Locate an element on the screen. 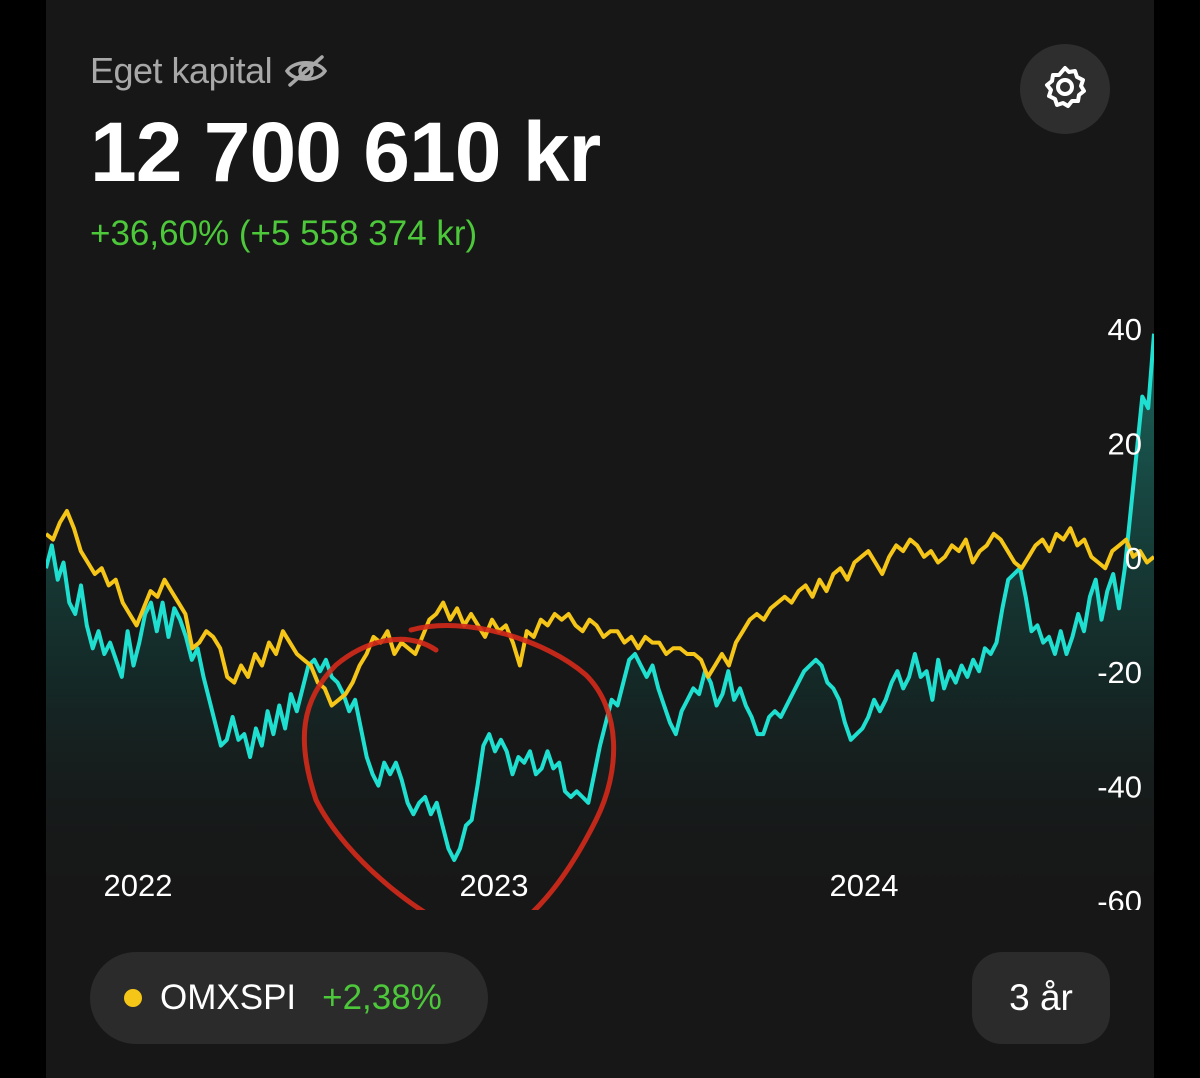  y-tick-label: -60 is located at coordinates (1119, 897).